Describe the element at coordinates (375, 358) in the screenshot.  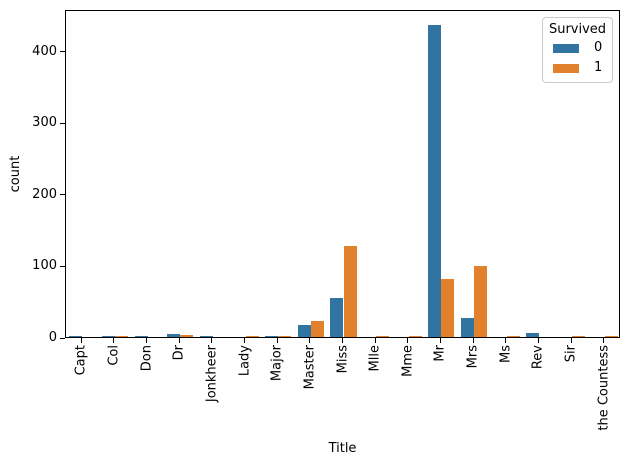
I see `x-tick-label: Mlle` at that location.